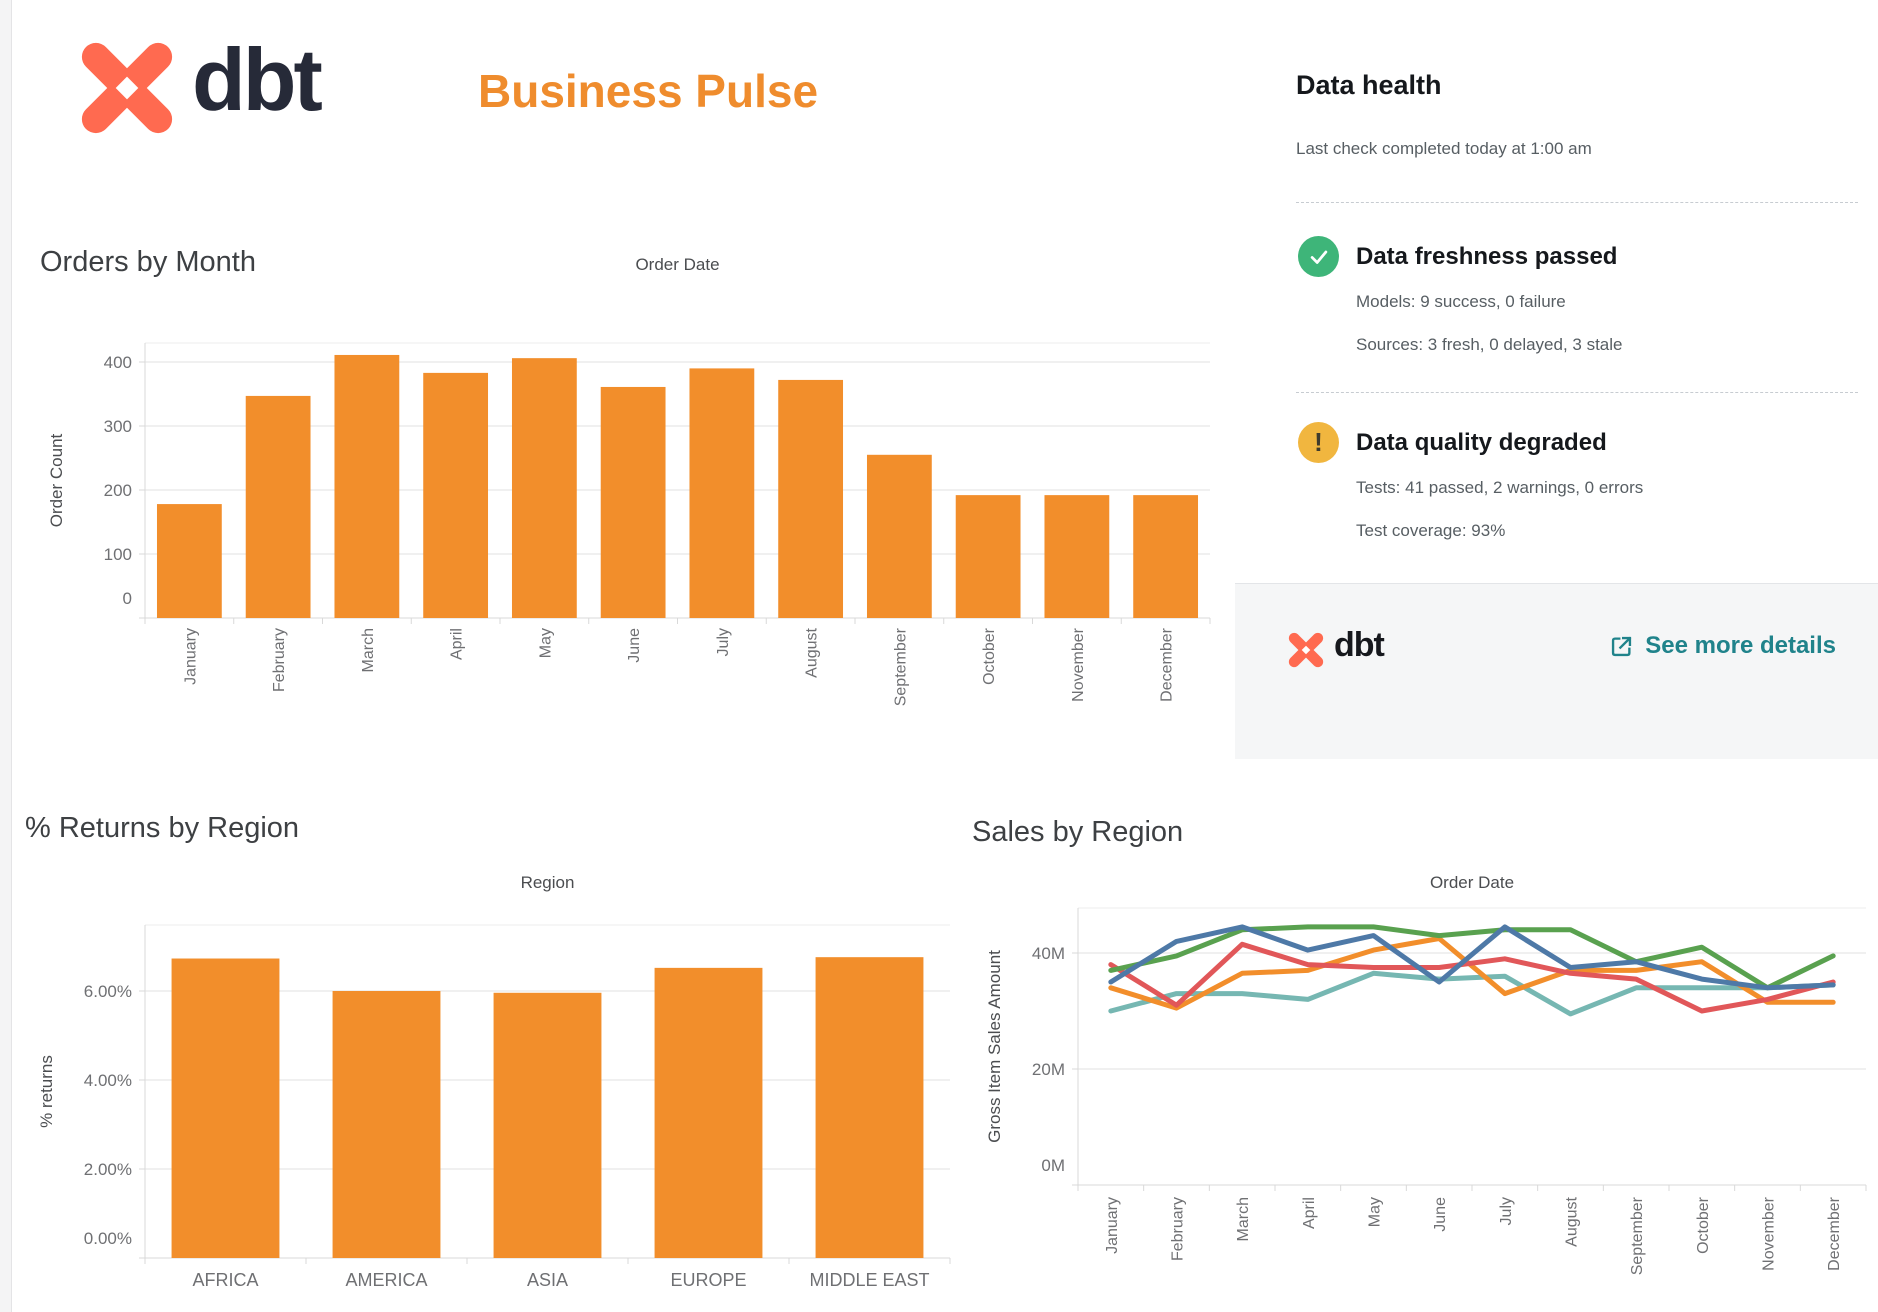 This screenshot has height=1312, width=1878. Describe the element at coordinates (6, 656) in the screenshot. I see `left-gutter` at that location.